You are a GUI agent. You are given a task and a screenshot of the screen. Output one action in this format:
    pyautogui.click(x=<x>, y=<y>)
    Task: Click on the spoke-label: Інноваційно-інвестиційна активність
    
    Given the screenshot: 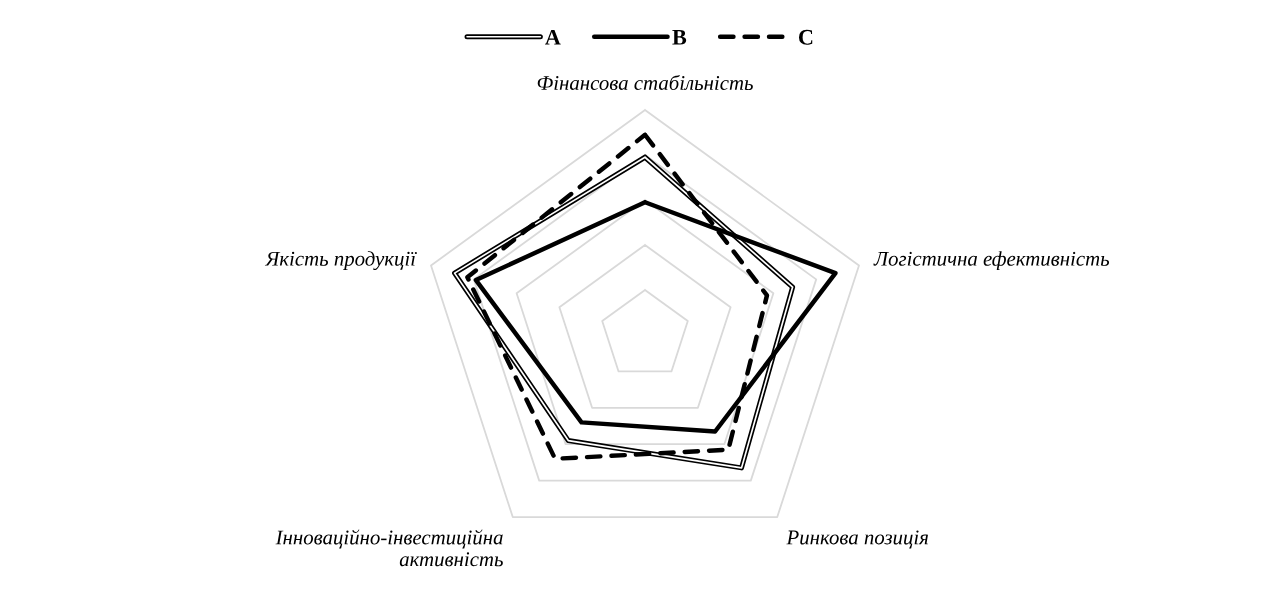 What is the action you would take?
    pyautogui.click(x=389, y=548)
    